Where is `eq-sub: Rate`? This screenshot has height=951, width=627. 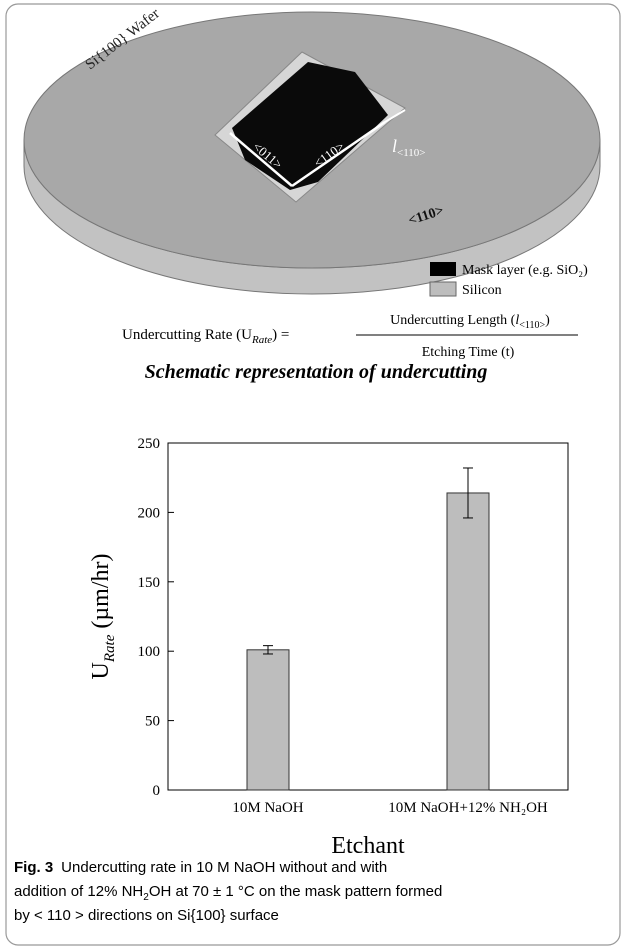 eq-sub: Rate is located at coordinates (261, 340).